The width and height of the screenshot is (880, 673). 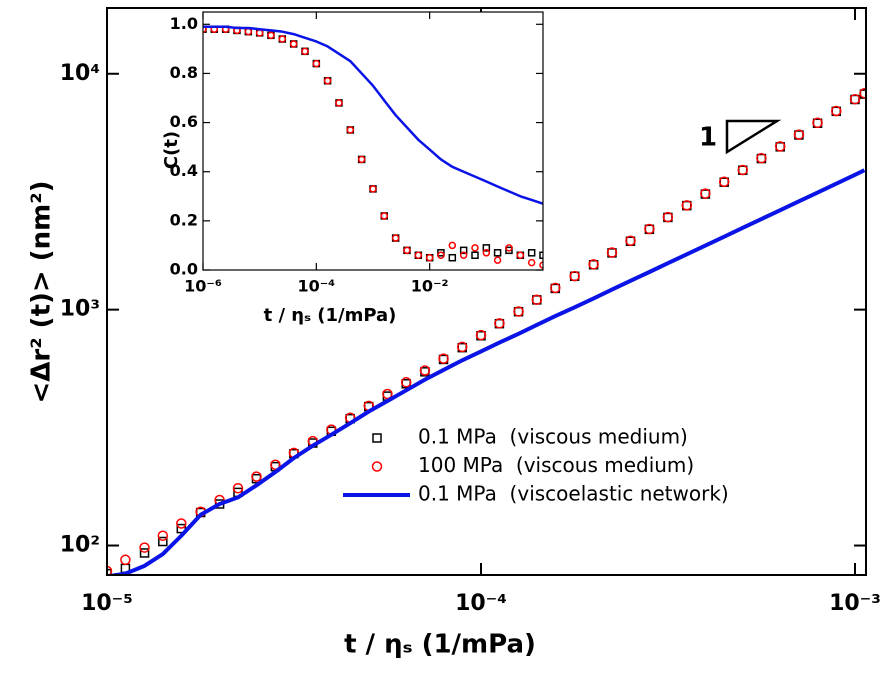 I want to click on y-tick-label: 10³, so click(x=80, y=309).